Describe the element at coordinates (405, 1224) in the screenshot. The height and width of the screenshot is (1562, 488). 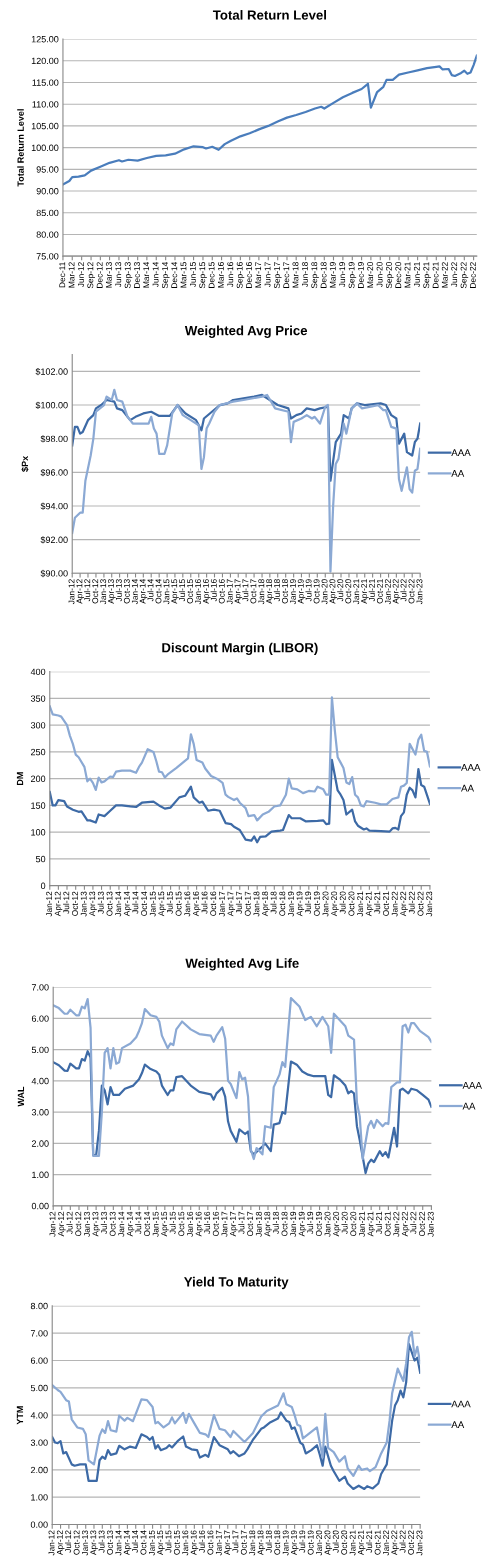
I see `x-tick-label: Apr-22` at that location.